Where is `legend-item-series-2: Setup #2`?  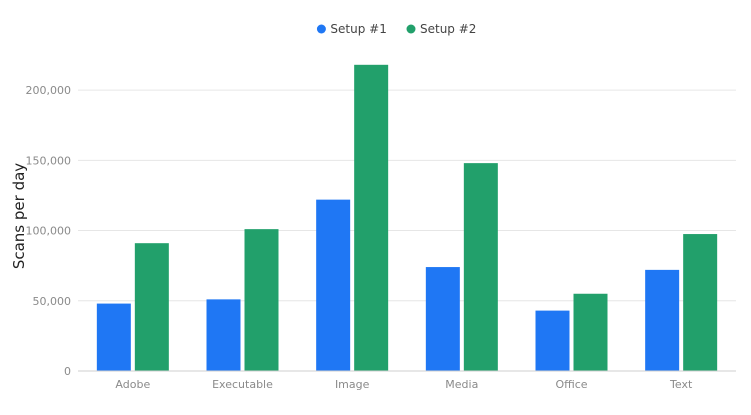
legend-item-series-2: Setup #2 is located at coordinates (441, 29).